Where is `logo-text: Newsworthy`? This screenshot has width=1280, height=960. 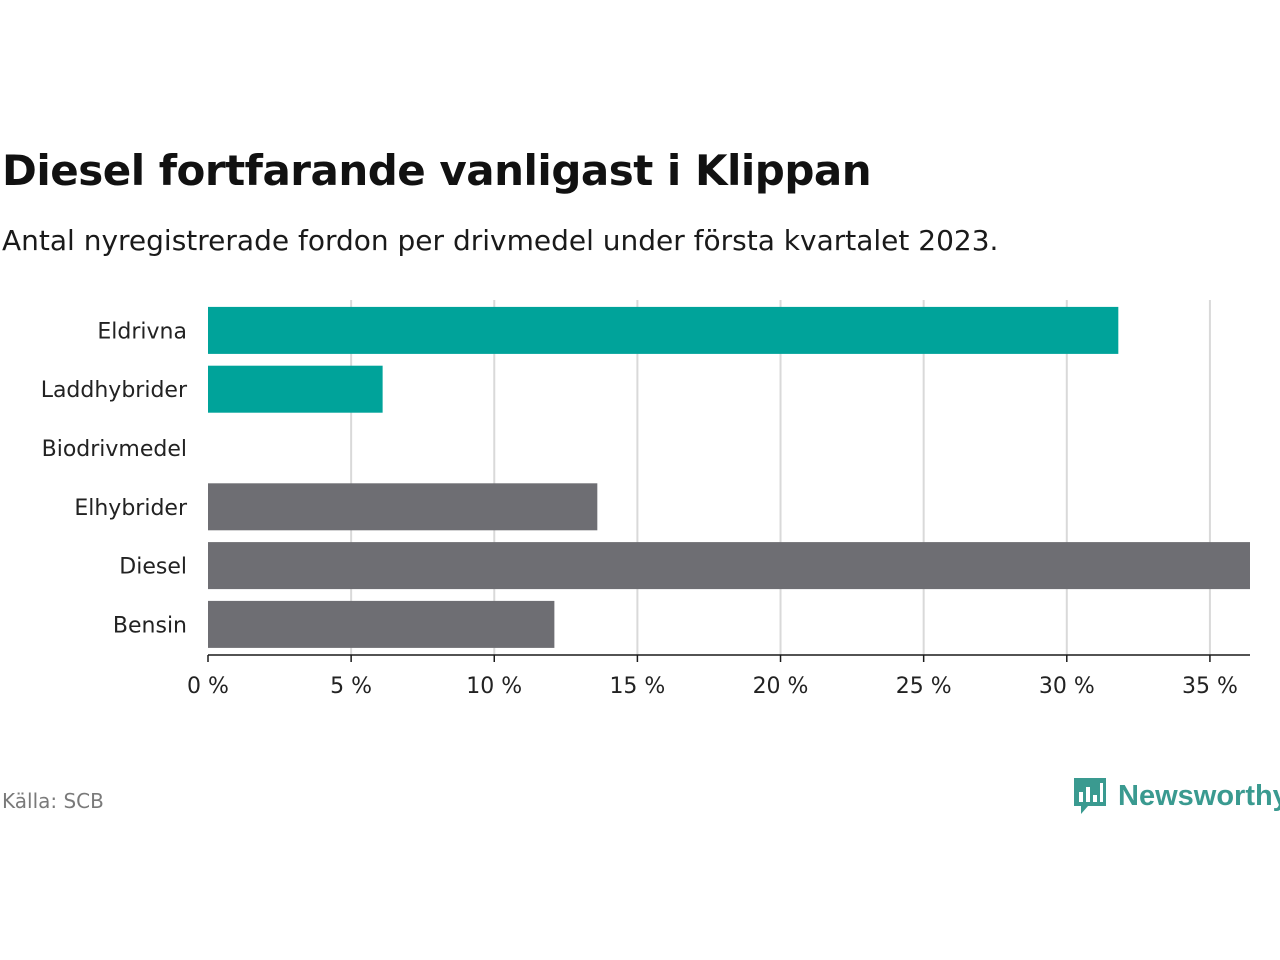 logo-text: Newsworthy is located at coordinates (1199, 795).